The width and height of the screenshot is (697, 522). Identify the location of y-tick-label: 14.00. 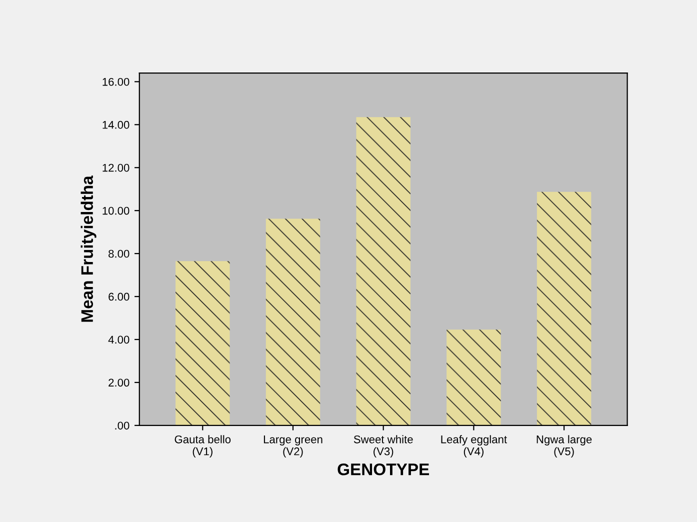
(116, 124).